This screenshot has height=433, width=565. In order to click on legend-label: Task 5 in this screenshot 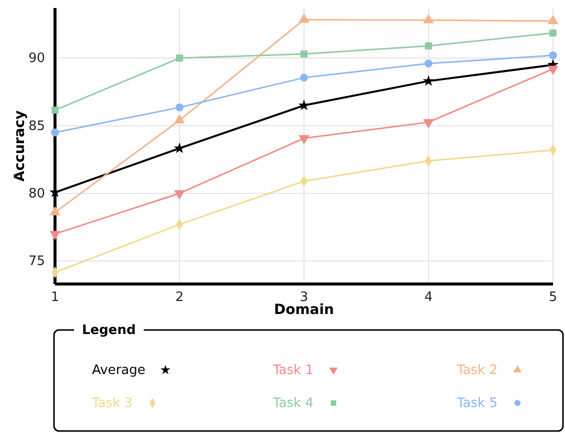, I will do `click(477, 403)`.